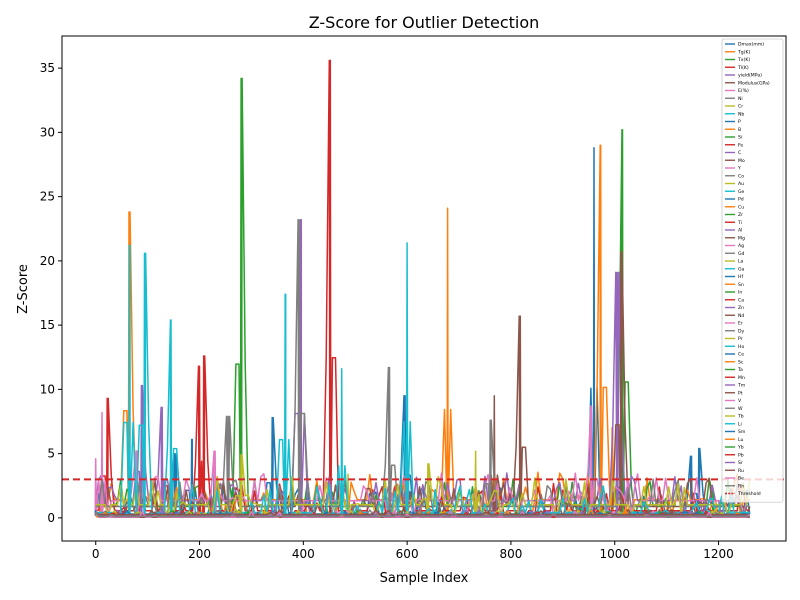  I want to click on legend-label-ti: Ti, so click(739, 223).